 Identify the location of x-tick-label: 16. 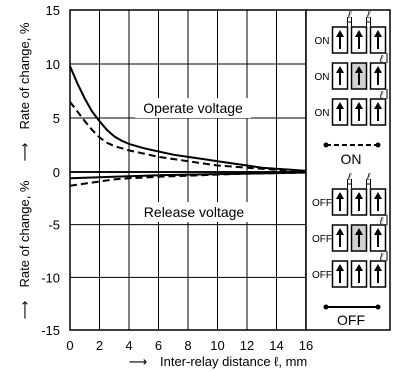
(306, 345).